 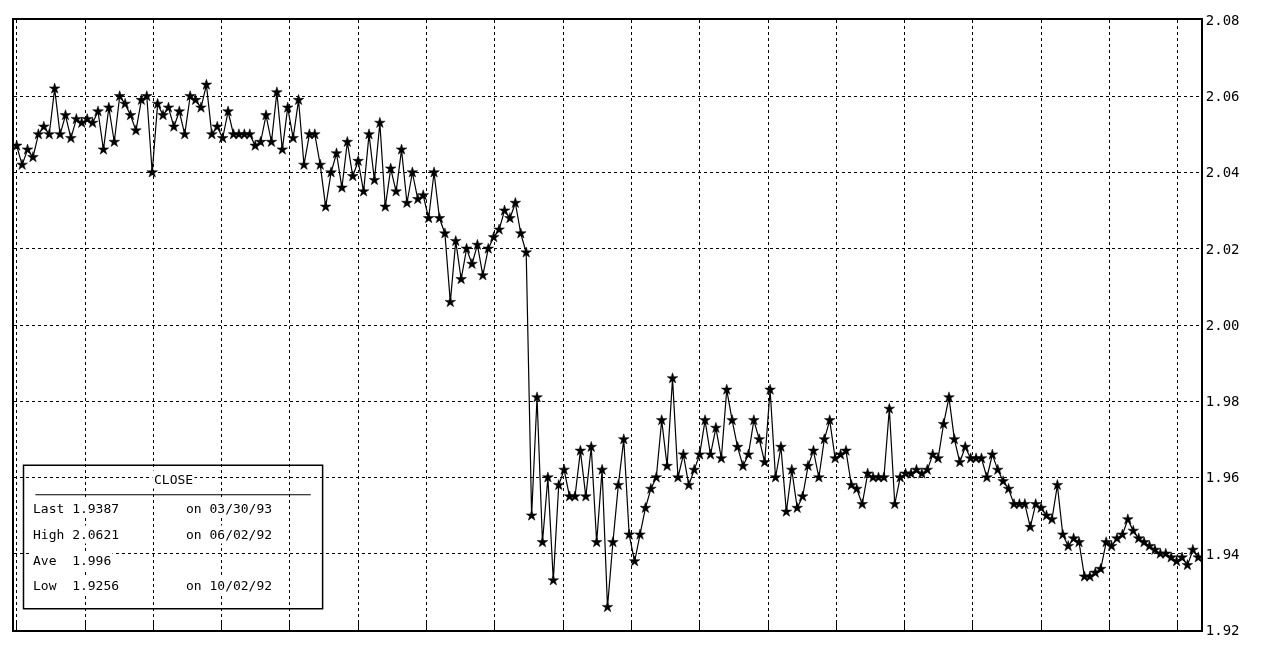 What do you see at coordinates (1222, 401) in the screenshot?
I see `y-tick-label: 1.98` at bounding box center [1222, 401].